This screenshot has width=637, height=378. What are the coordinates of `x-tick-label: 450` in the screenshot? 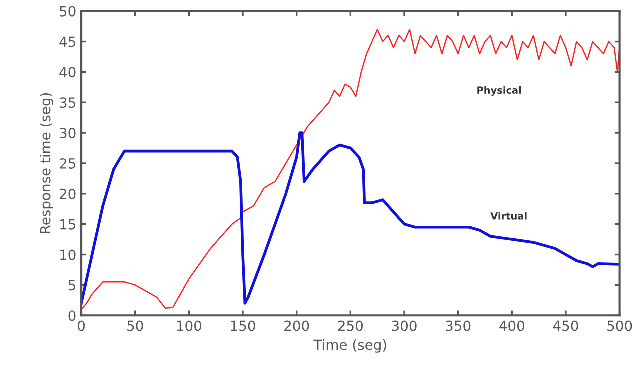 It's located at (565, 326).